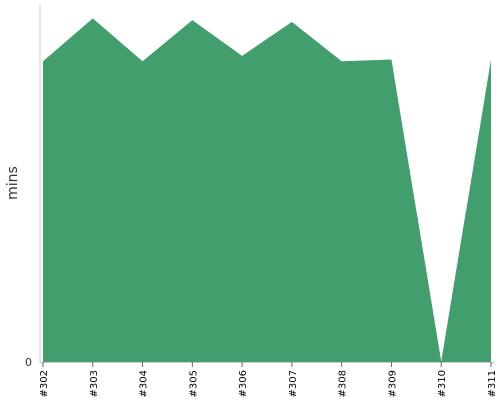 The height and width of the screenshot is (400, 500). I want to click on x-tick-label-304: #304, so click(144, 383).